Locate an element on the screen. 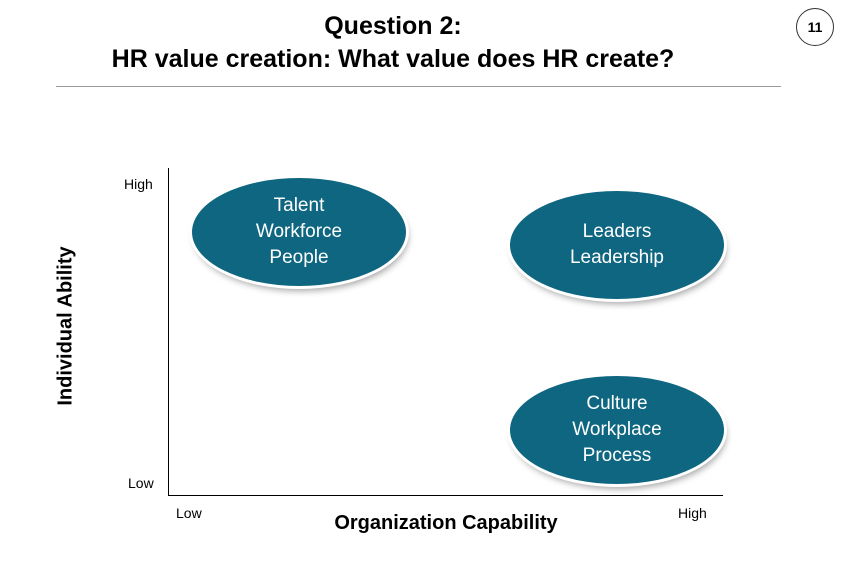 The image size is (844, 562). y-axis-high-label: High is located at coordinates (138, 184).